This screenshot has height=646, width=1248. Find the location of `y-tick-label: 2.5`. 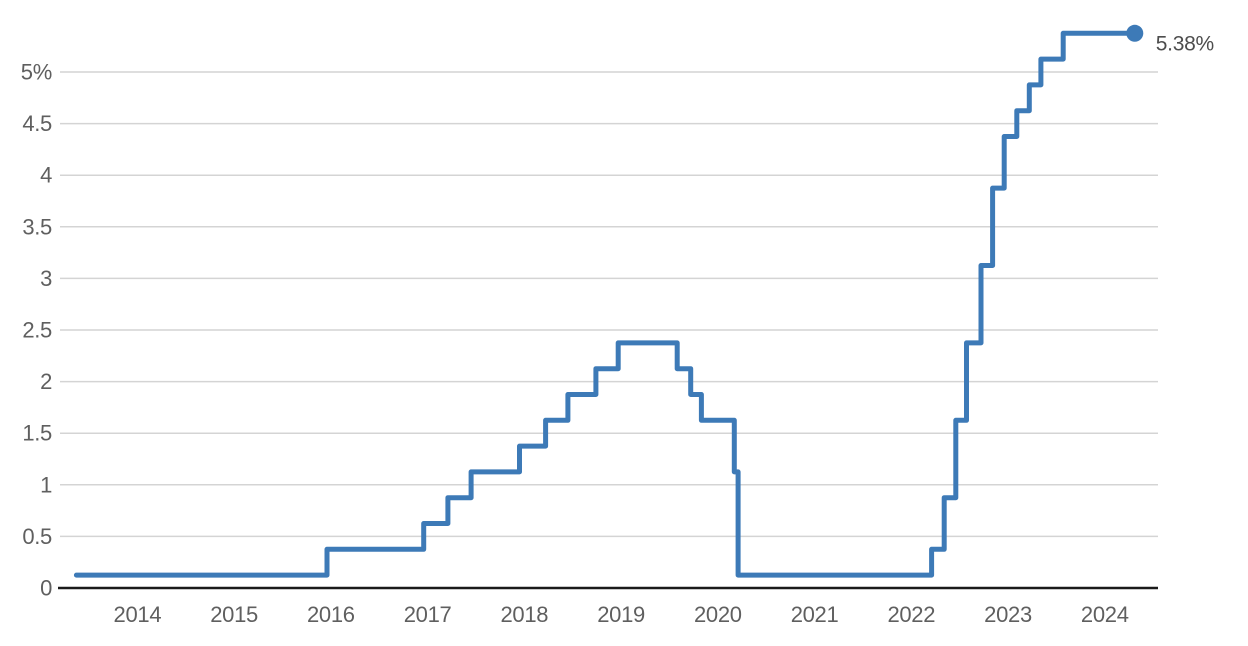

y-tick-label: 2.5 is located at coordinates (37, 330).